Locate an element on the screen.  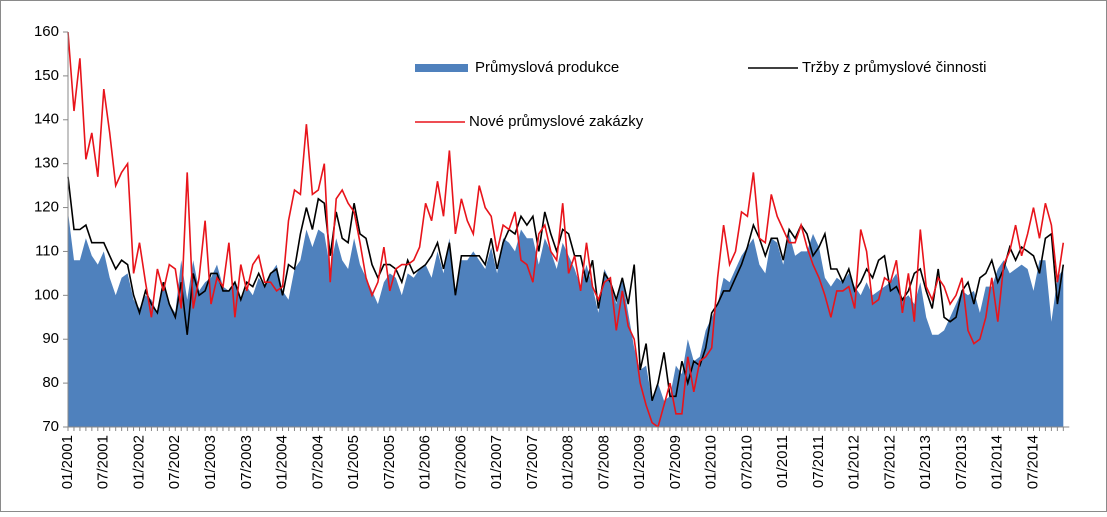
y-tick-label: 70 is located at coordinates (50, 426).